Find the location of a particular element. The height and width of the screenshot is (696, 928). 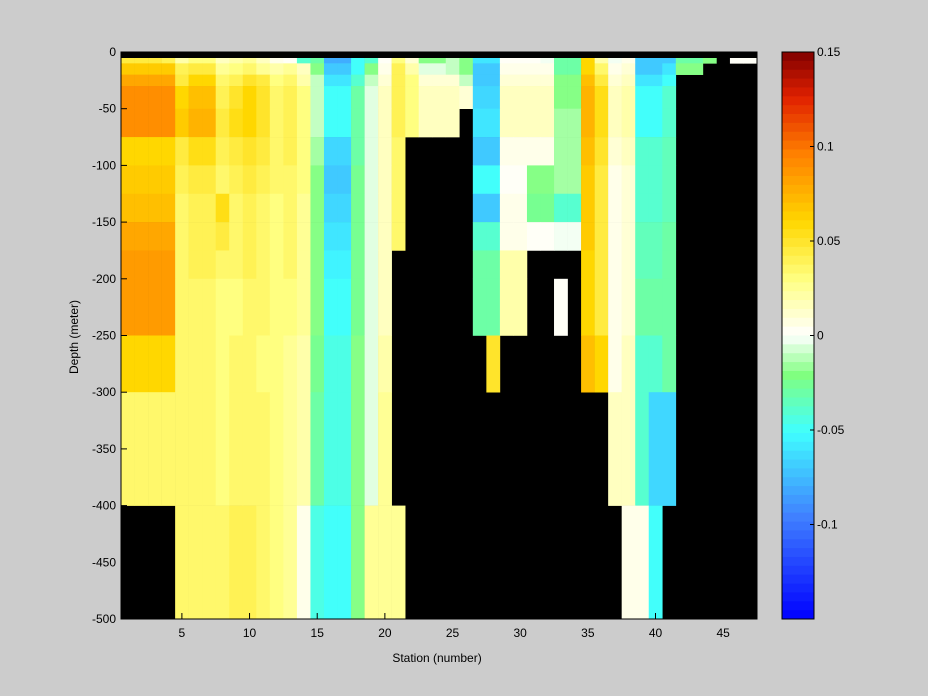

x-tick-label: 25 is located at coordinates (453, 633).